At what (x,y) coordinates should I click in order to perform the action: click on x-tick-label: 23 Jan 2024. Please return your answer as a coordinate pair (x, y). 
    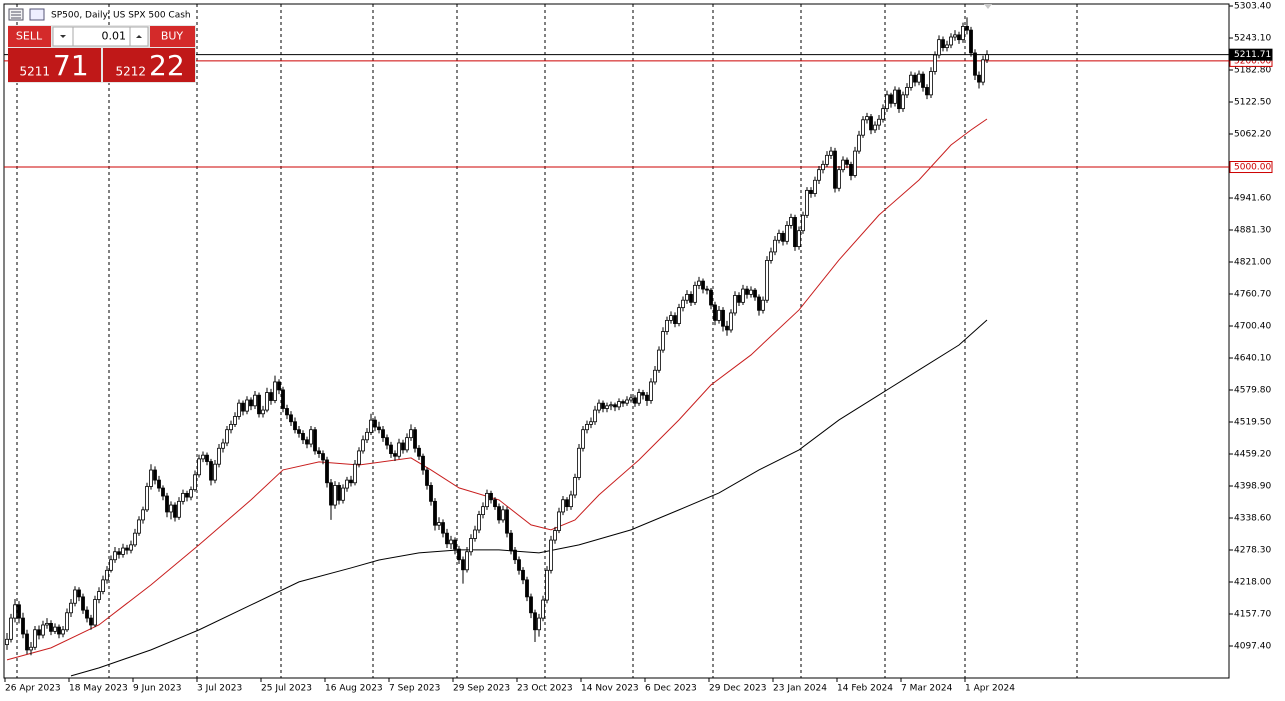
    Looking at the image, I should click on (800, 689).